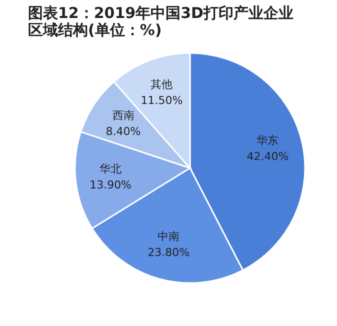 The image size is (337, 326). What do you see at coordinates (111, 169) in the screenshot?
I see `slice-label: 华北` at bounding box center [111, 169].